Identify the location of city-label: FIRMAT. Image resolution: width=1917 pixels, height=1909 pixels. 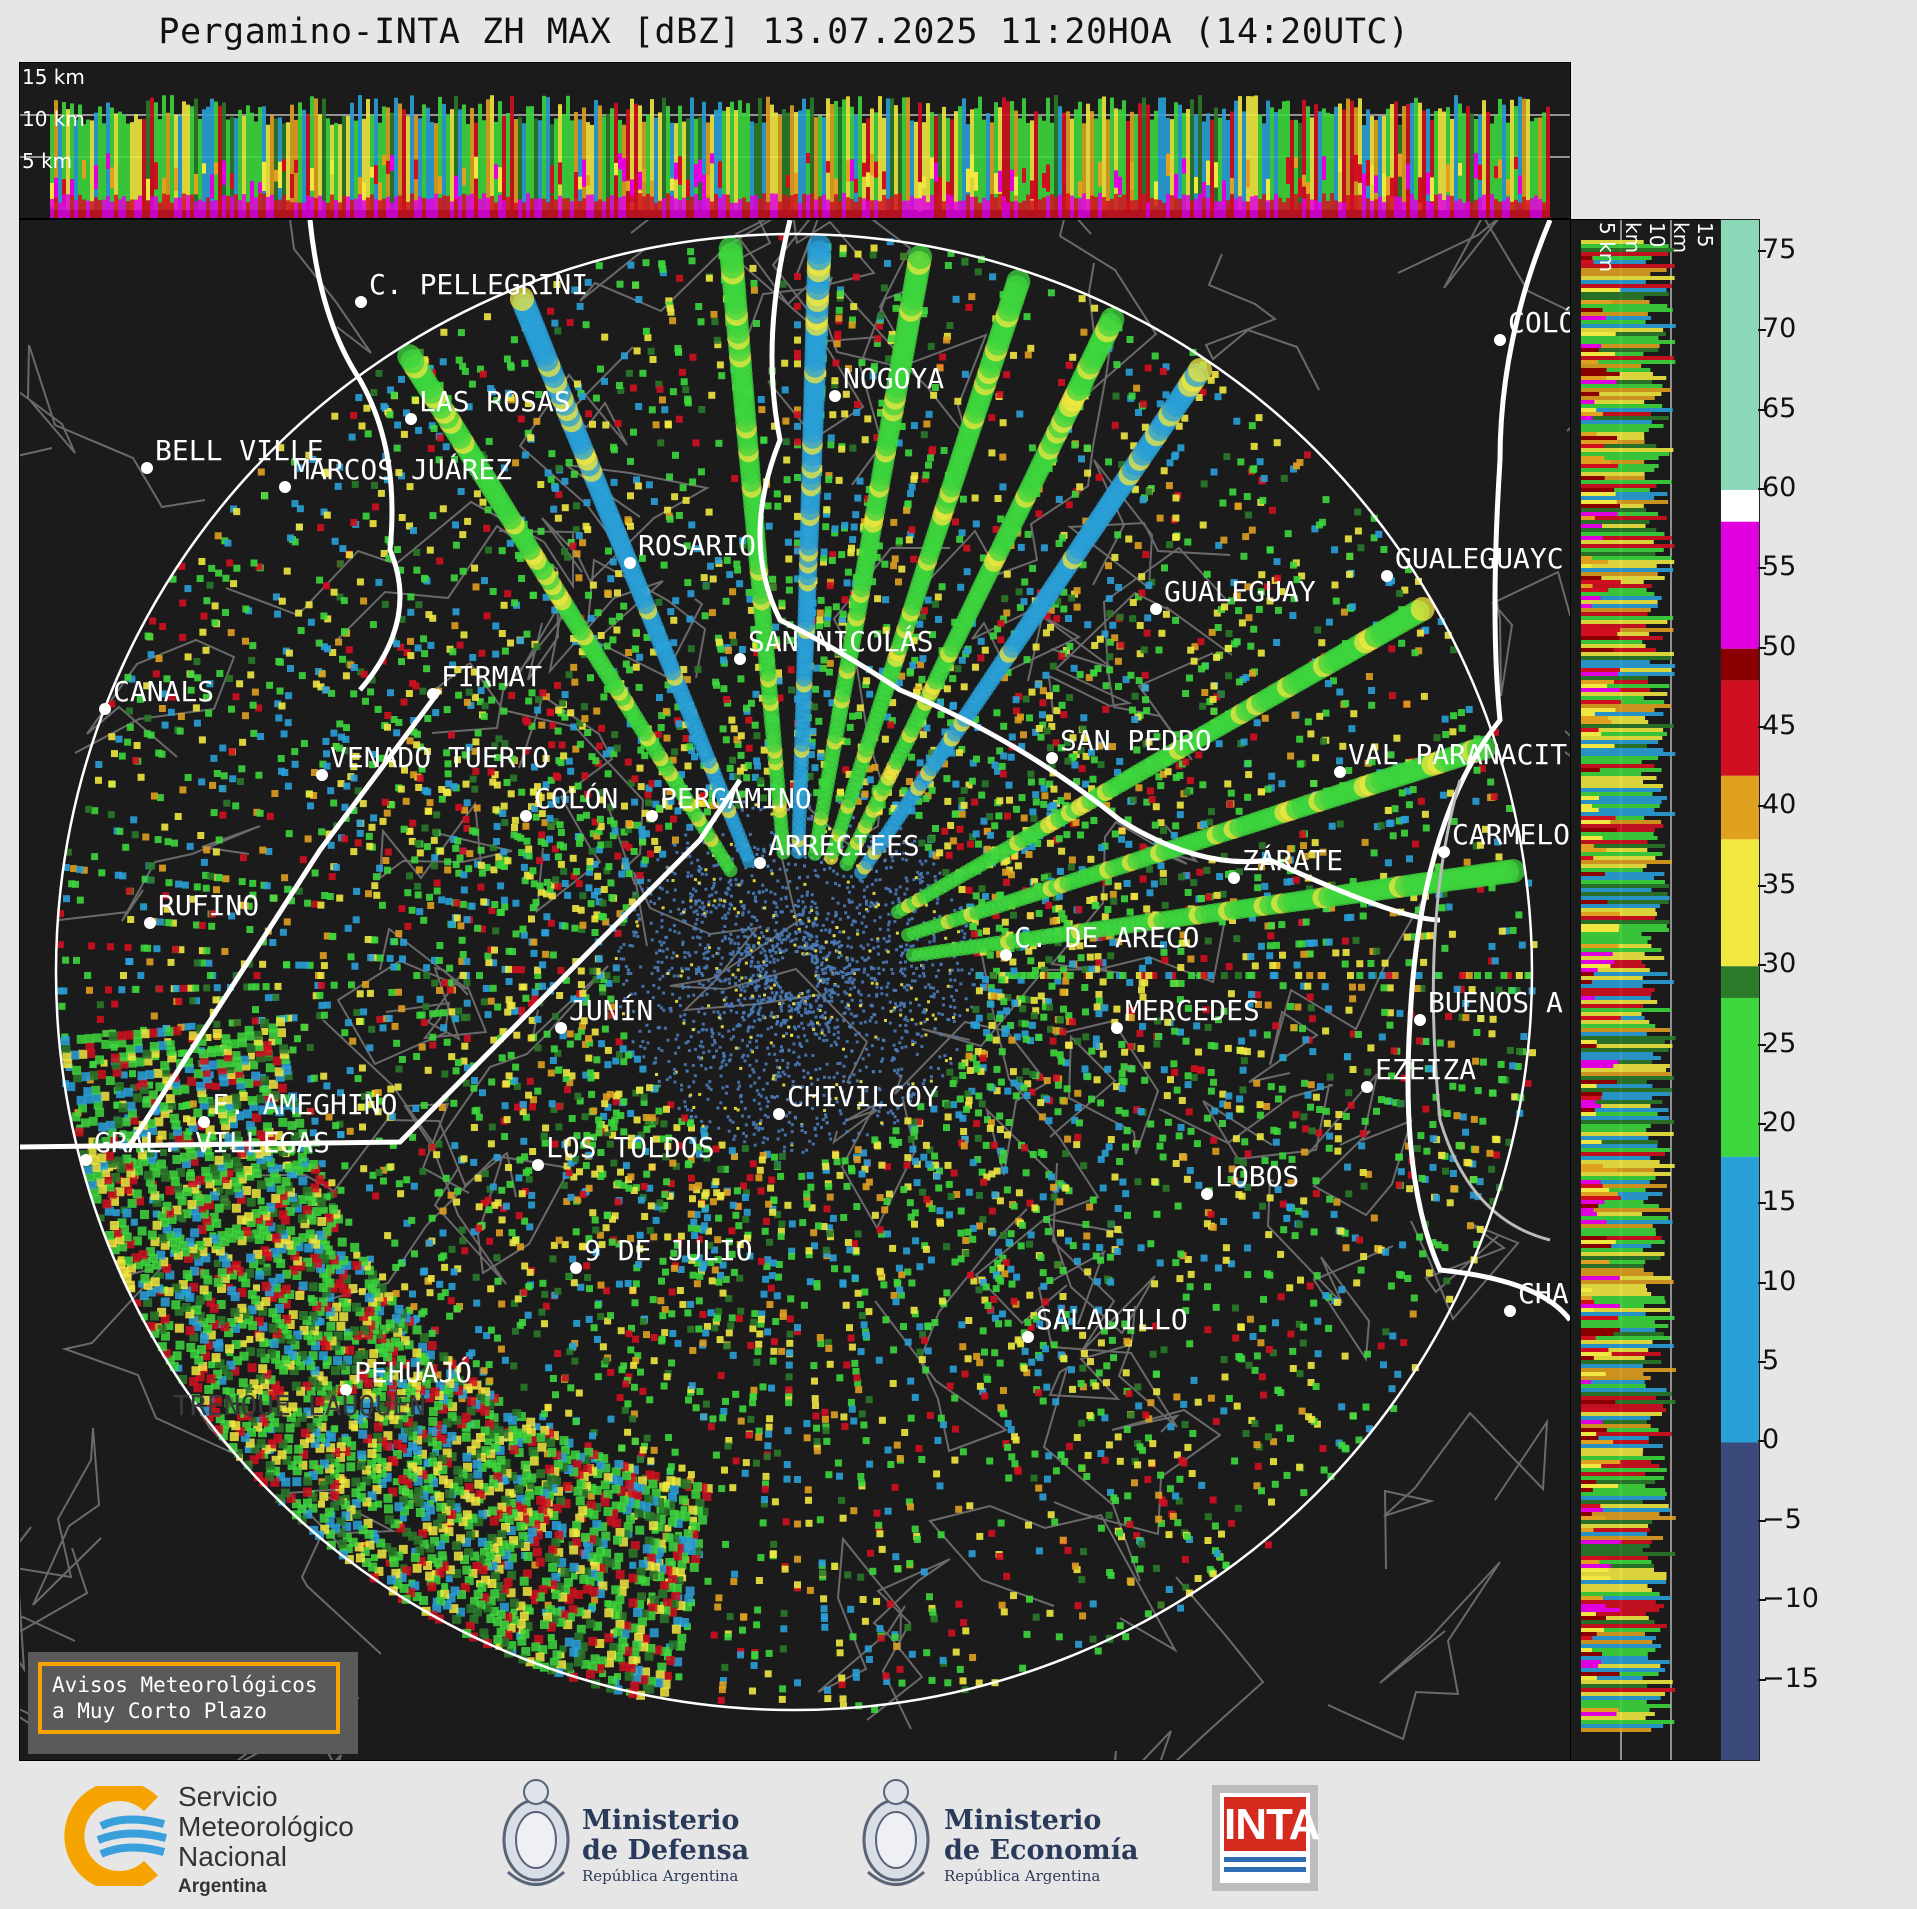
(491, 676).